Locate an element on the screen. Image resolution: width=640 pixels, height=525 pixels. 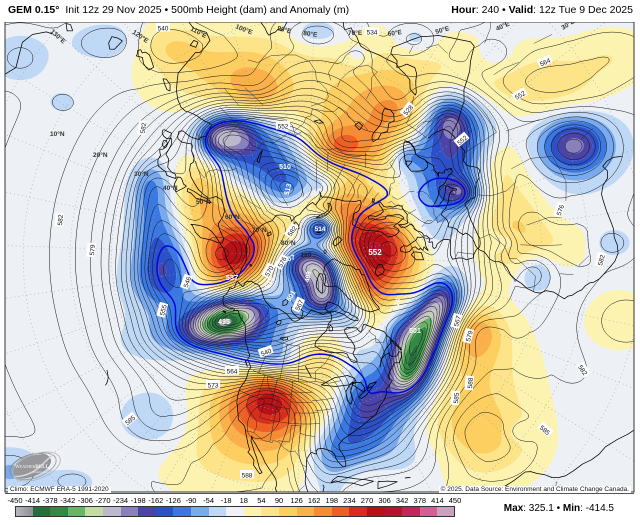
svg-text: WEATHERBELL is located at coordinates (32, 467).